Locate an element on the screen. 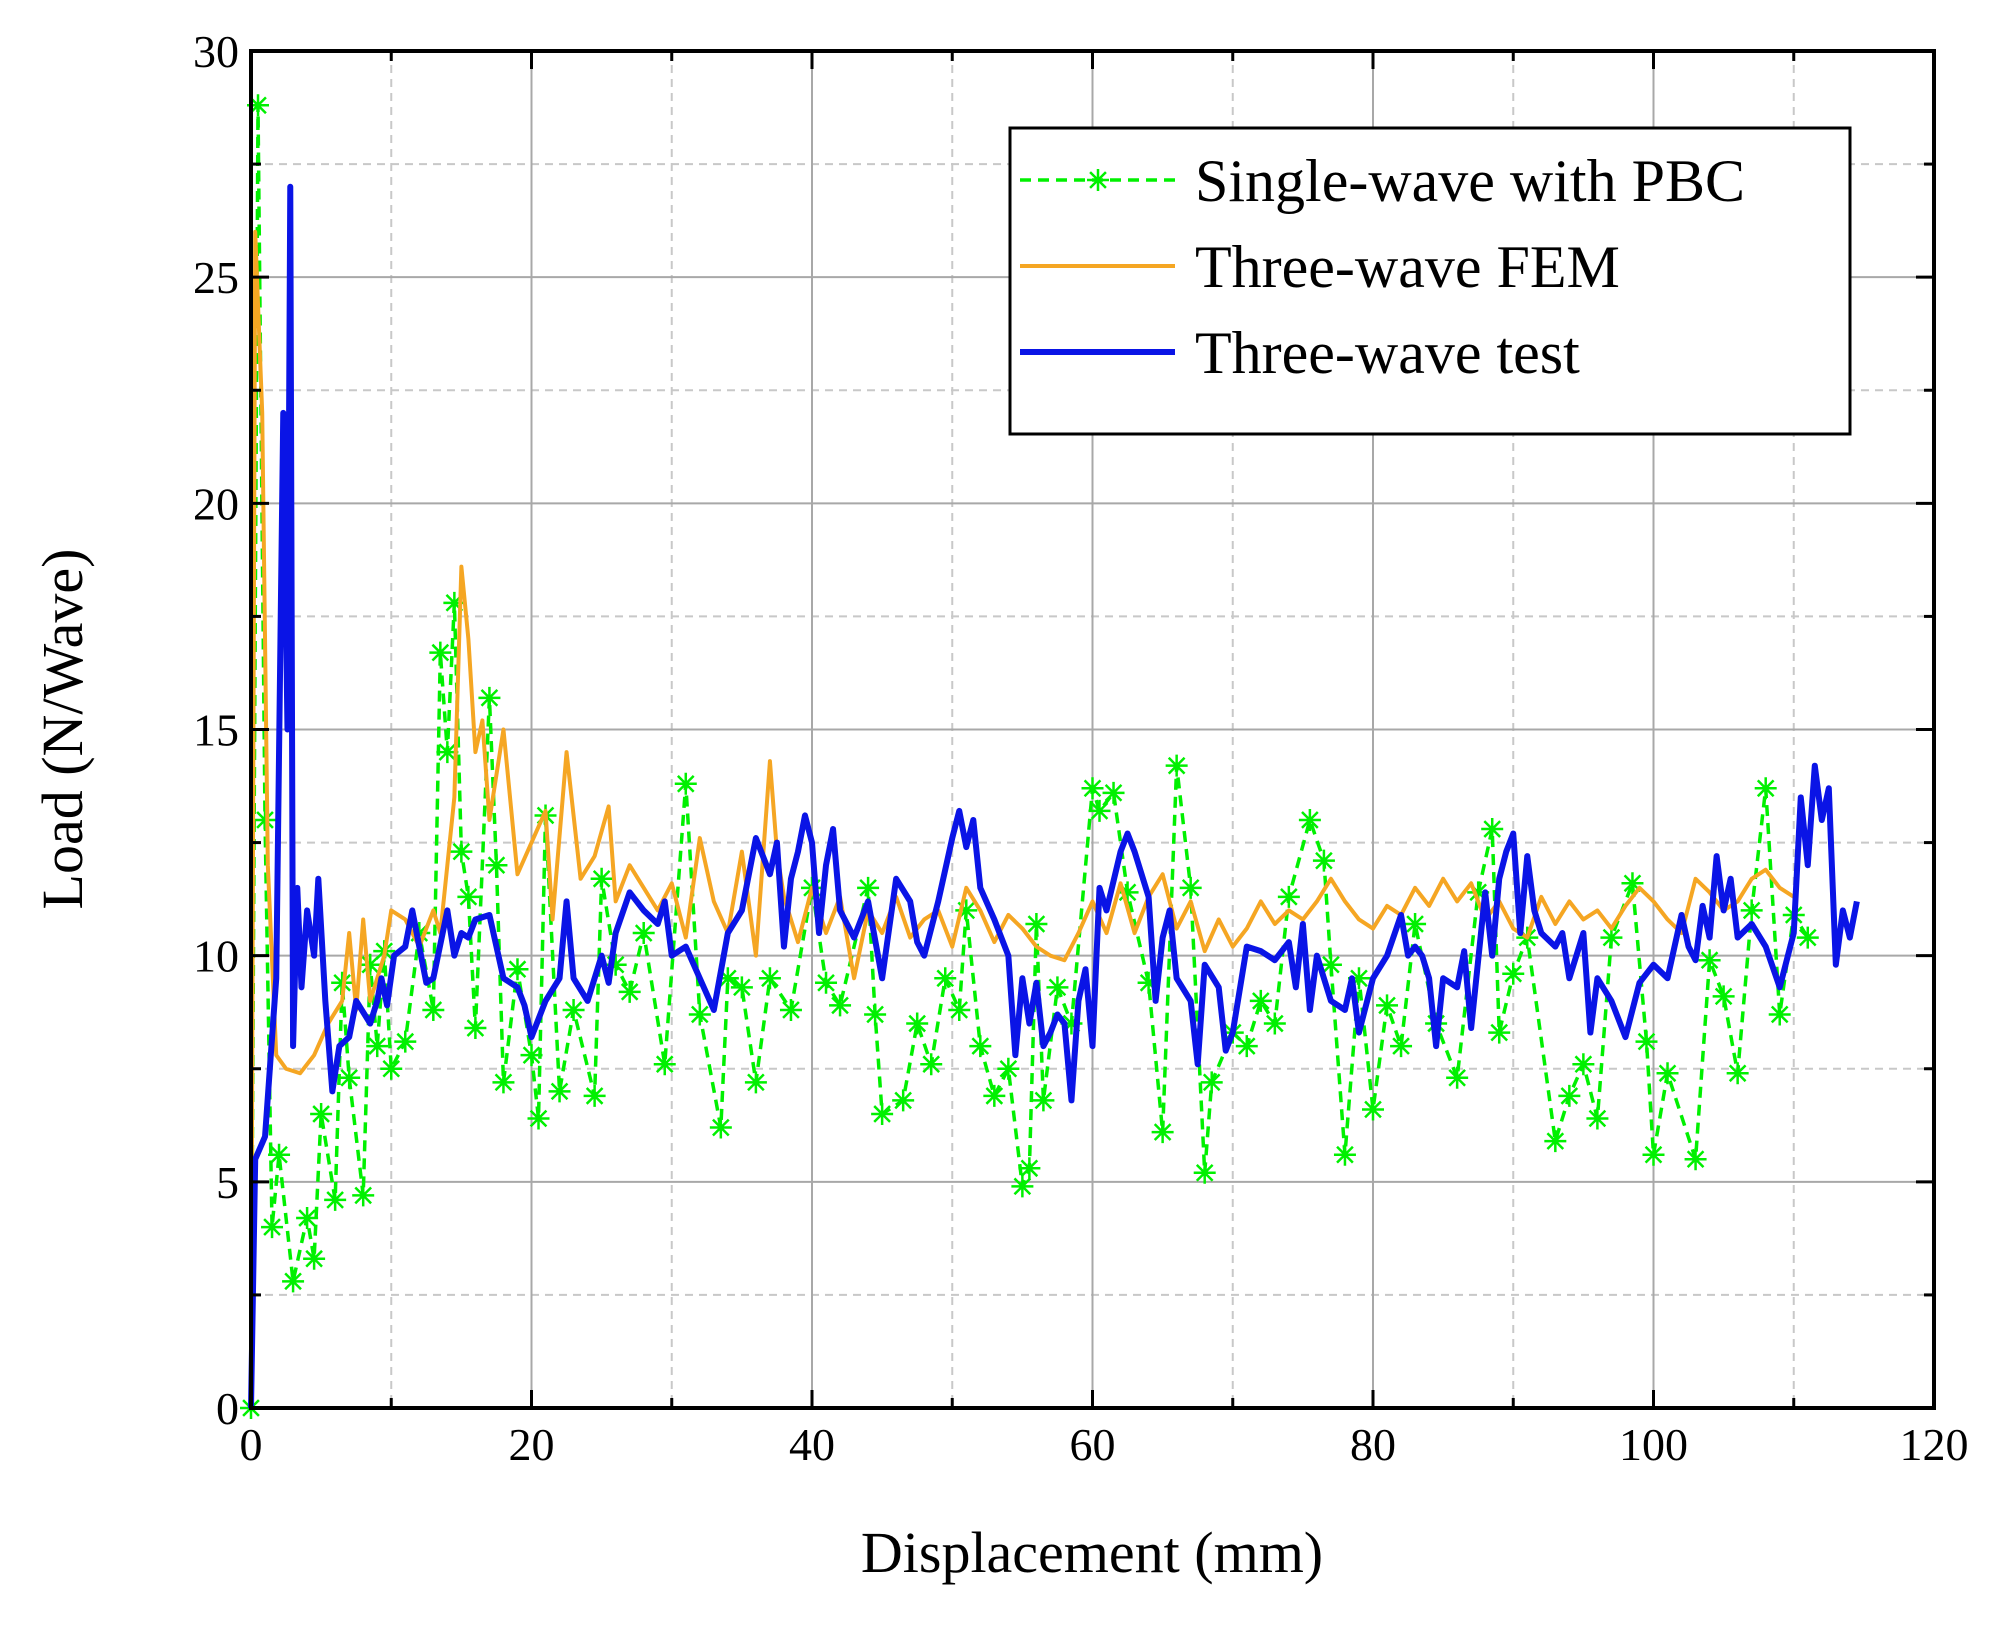 The width and height of the screenshot is (1998, 1638). legend-label: Three-wave FEM is located at coordinates (1407, 267).